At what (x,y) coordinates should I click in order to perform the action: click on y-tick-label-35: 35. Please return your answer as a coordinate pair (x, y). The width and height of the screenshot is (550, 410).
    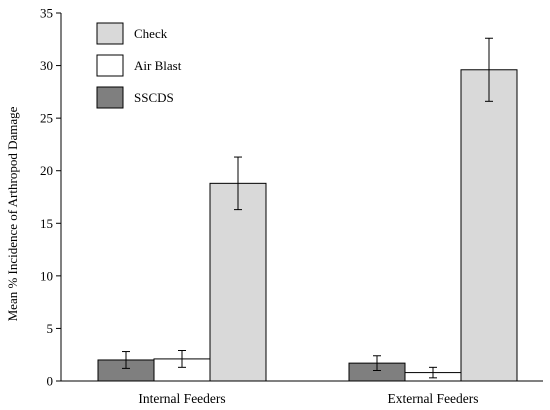
    Looking at the image, I should click on (46, 13).